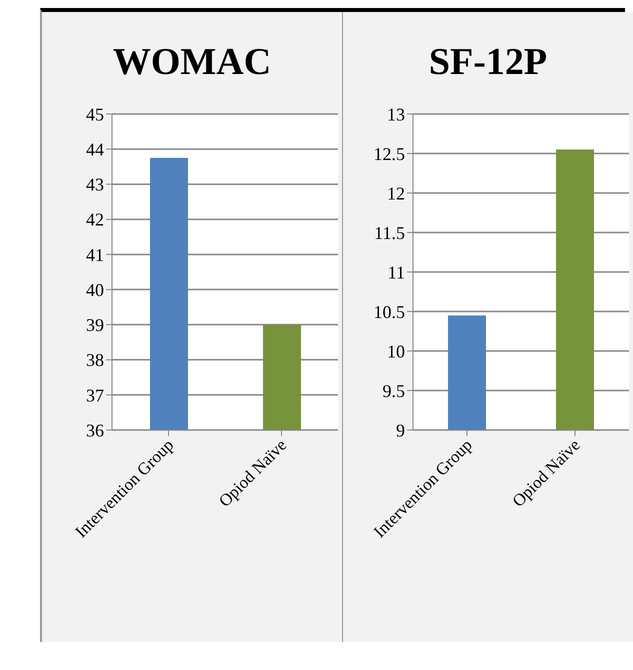  Describe the element at coordinates (192, 62) in the screenshot. I see `chart-title: WOMAC` at that location.